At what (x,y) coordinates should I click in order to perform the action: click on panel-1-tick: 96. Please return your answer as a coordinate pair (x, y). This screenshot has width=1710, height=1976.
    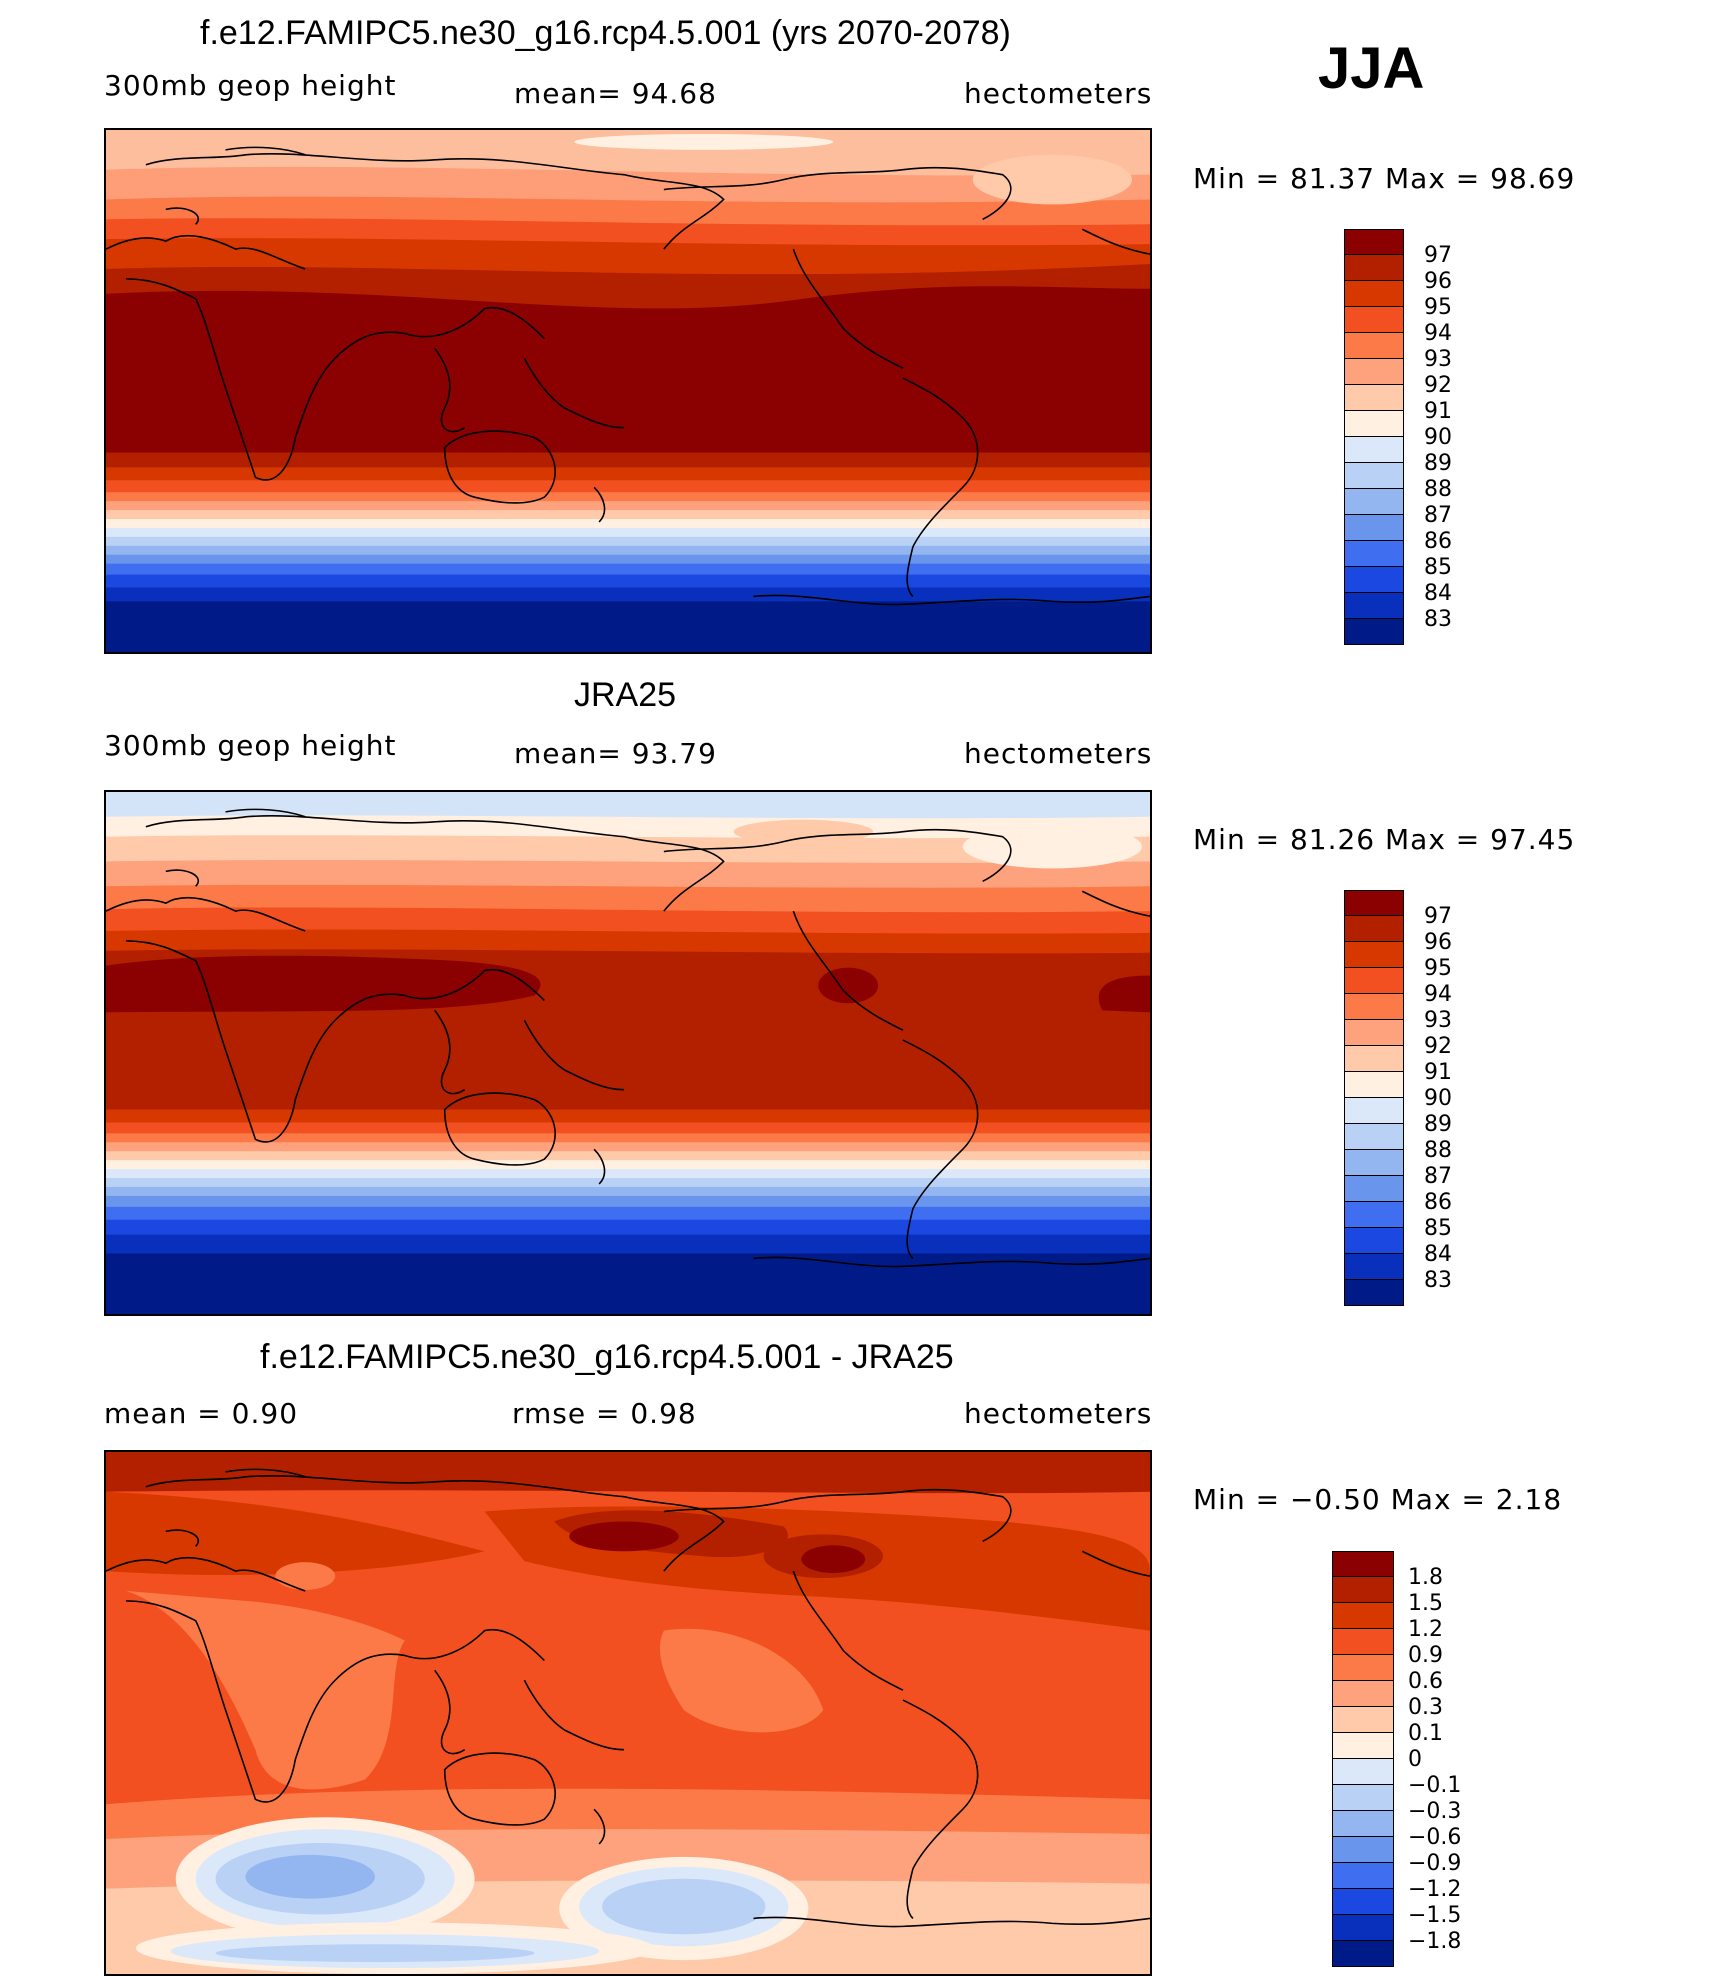
    Looking at the image, I should click on (1438, 281).